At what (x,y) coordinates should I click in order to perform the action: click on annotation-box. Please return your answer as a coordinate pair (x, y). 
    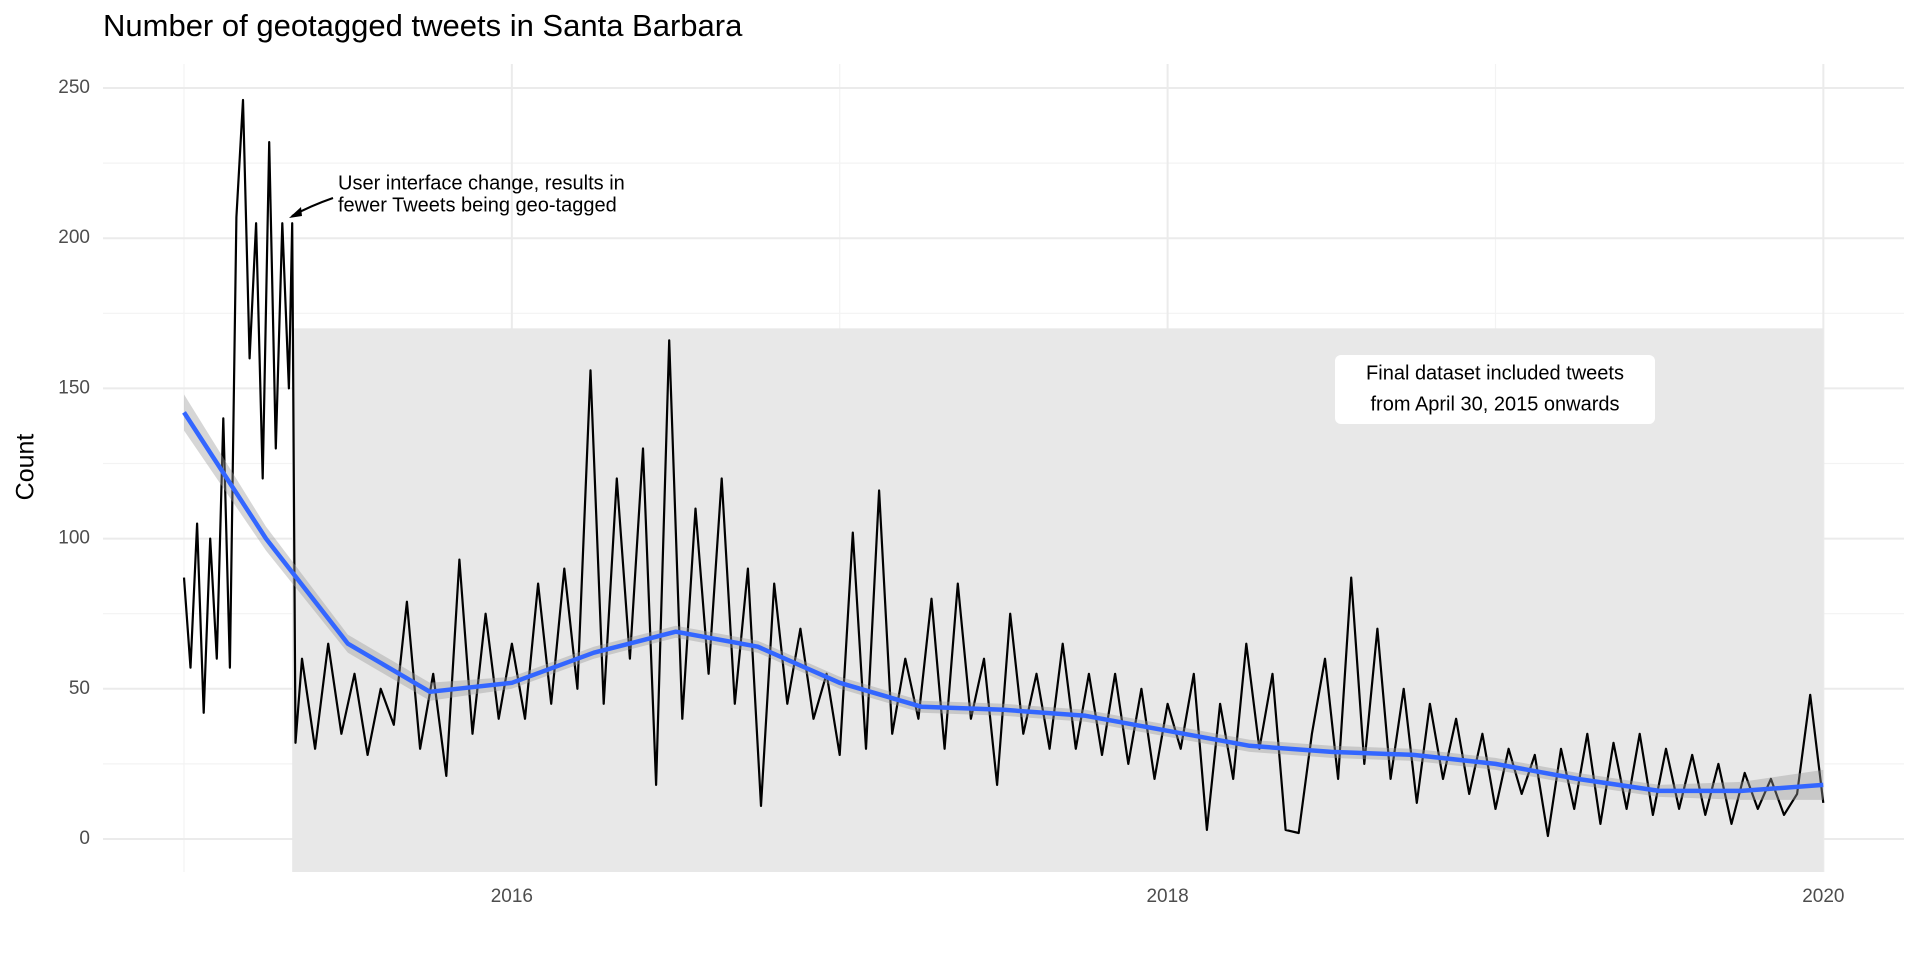
    Looking at the image, I should click on (1495, 389).